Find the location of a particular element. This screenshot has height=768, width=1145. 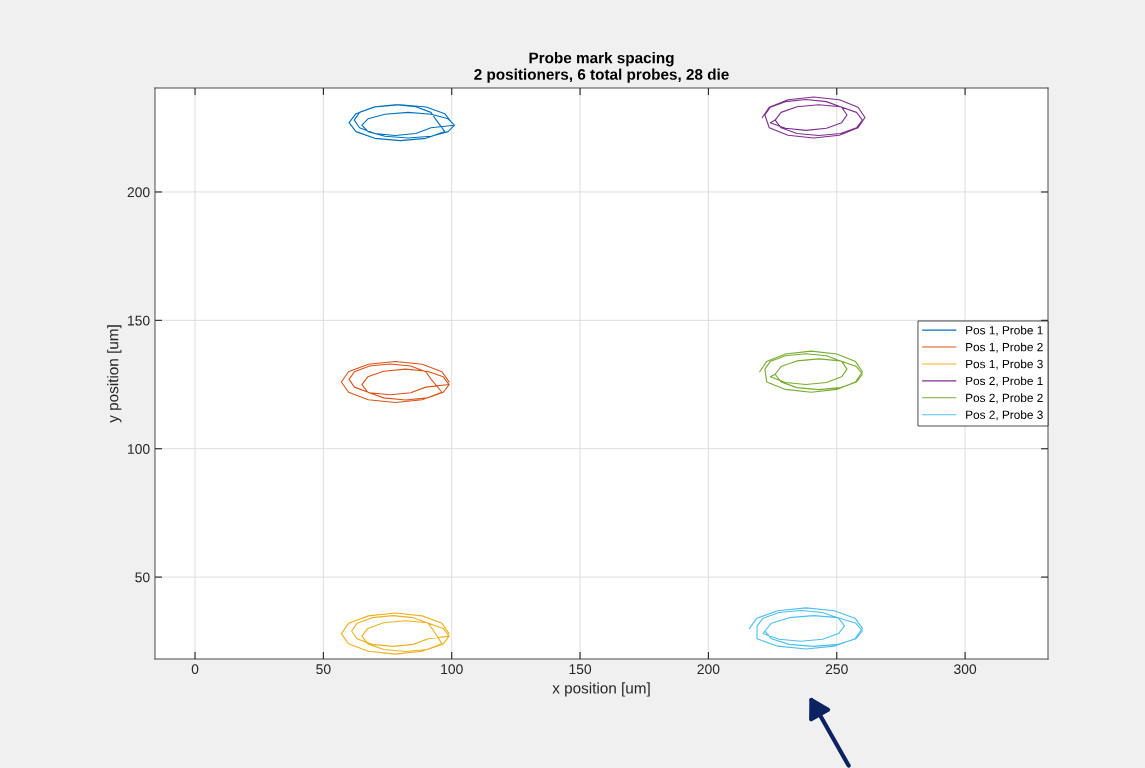

x-tick-label: 100 is located at coordinates (452, 669).